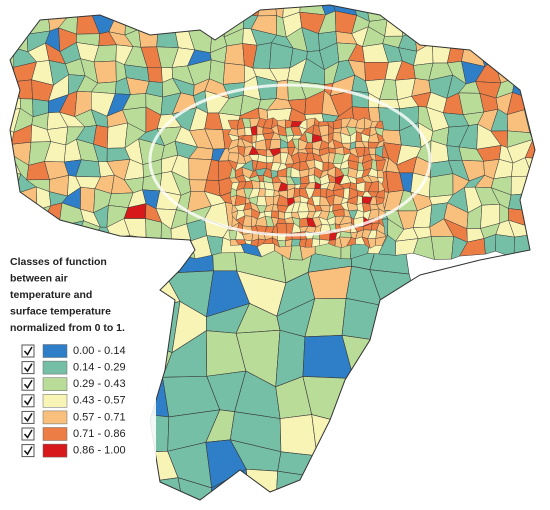 The width and height of the screenshot is (550, 510). What do you see at coordinates (60, 312) in the screenshot?
I see `legend-title: surface temperature` at bounding box center [60, 312].